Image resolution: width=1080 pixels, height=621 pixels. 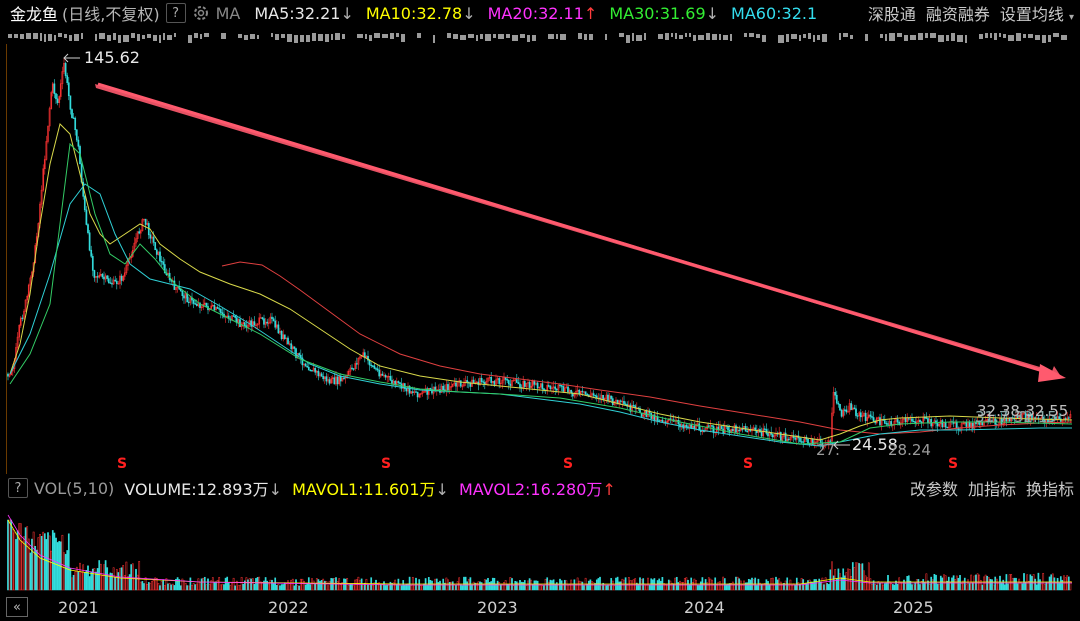 I want to click on edit-params-button: 改参数, so click(x=933, y=489).